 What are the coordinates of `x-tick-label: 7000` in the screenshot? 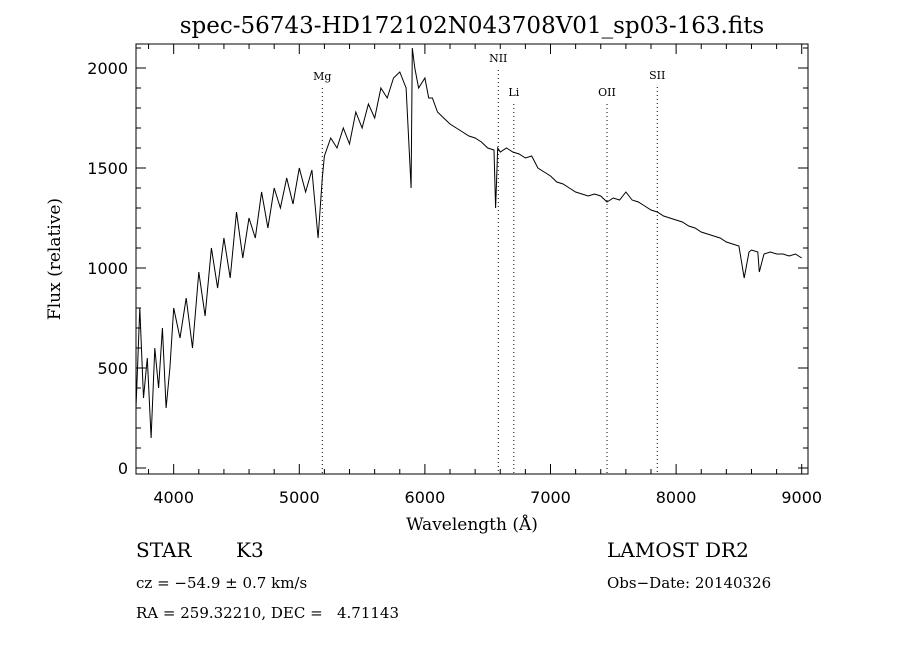 It's located at (550, 497).